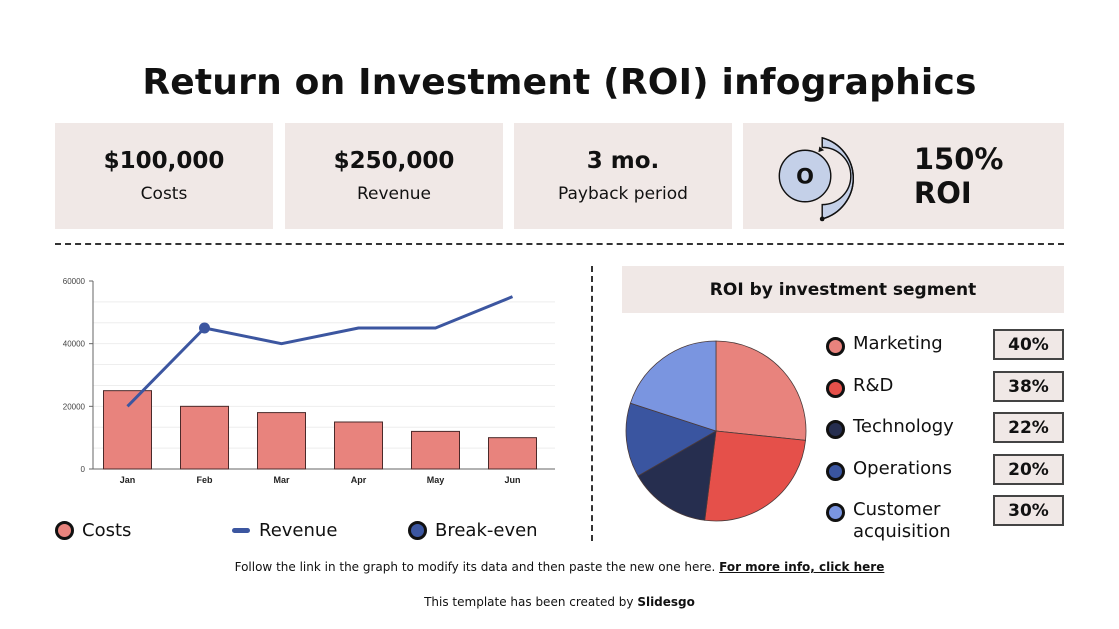 This screenshot has width=1119, height=629. Describe the element at coordinates (74, 344) in the screenshot. I see `svg-text: 40000` at that location.